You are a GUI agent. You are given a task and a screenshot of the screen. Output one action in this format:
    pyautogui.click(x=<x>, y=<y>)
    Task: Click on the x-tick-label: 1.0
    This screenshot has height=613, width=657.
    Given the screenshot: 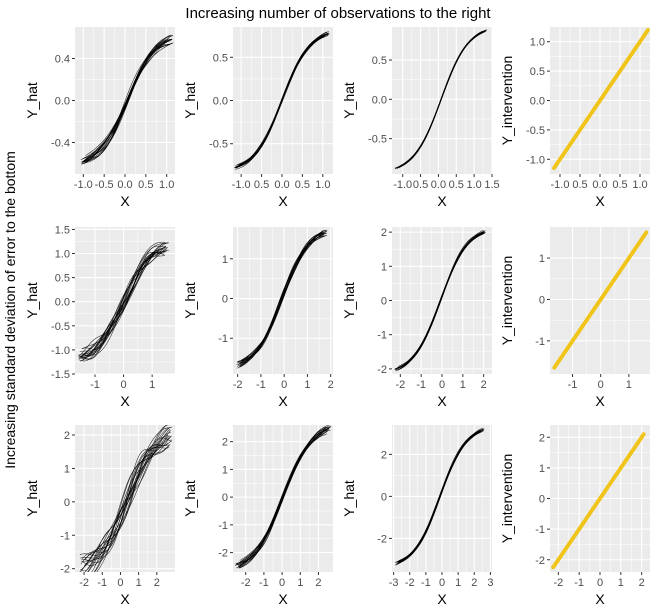 What is the action you would take?
    pyautogui.click(x=322, y=185)
    